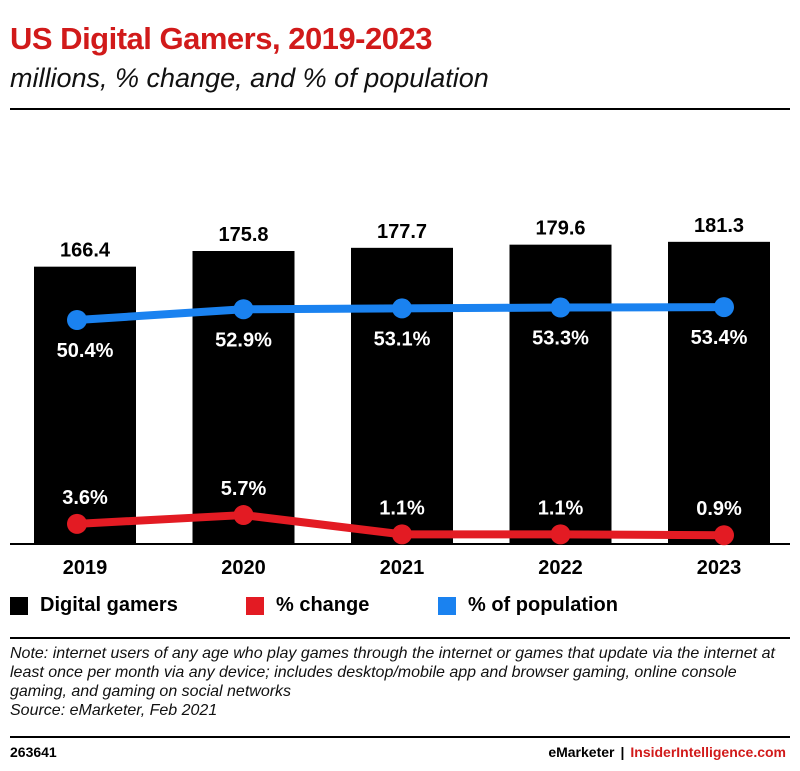  What do you see at coordinates (244, 489) in the screenshot?
I see `label-pct-change-2020: 5.7%` at bounding box center [244, 489].